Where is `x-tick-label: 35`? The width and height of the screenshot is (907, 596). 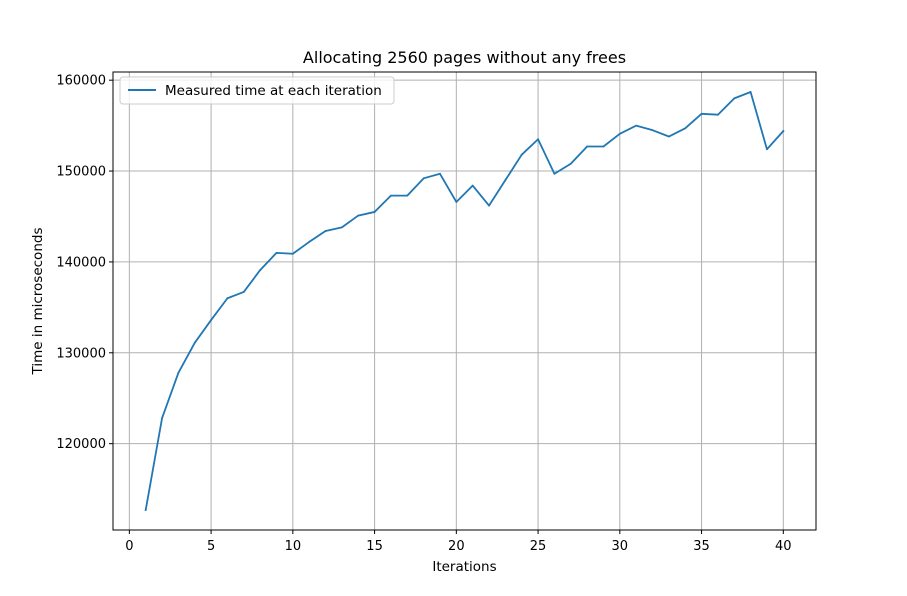 x-tick-label: 35 is located at coordinates (701, 546).